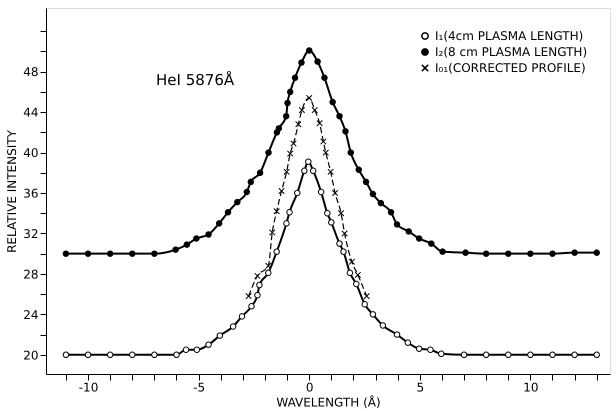 The image size is (616, 413). I want to click on y-tick-label: 48, so click(30, 72).